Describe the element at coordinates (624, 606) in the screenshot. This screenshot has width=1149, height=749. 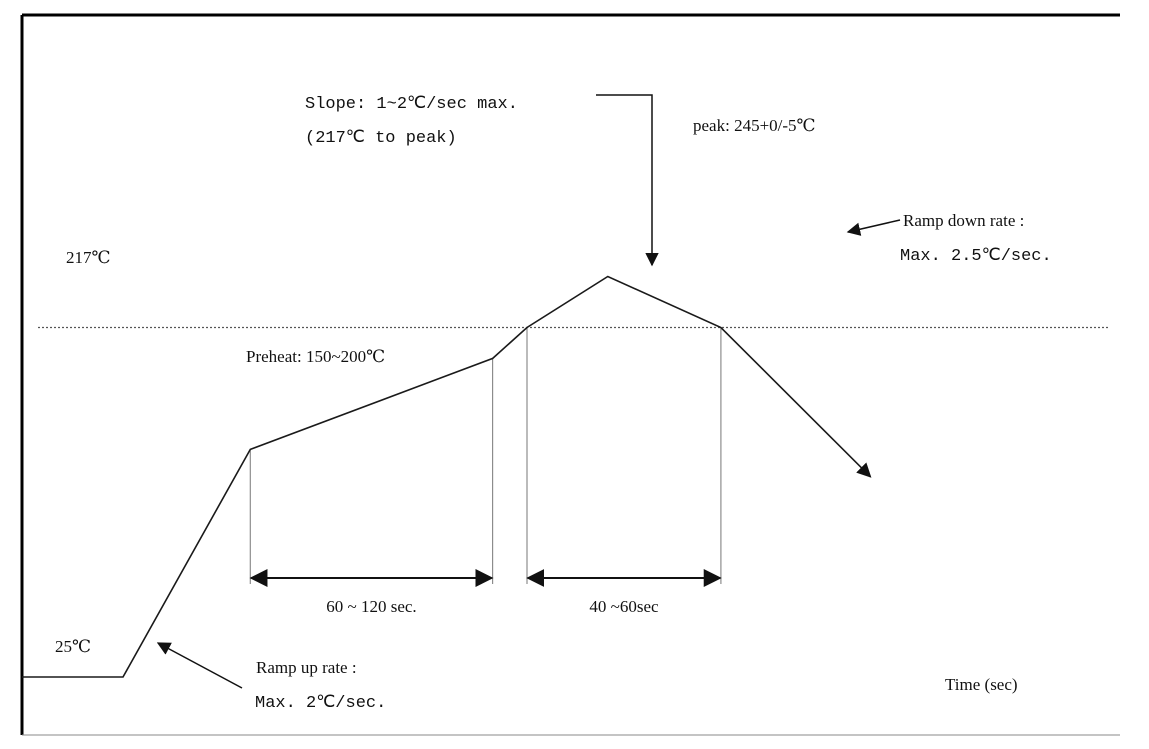
I see `interval-label-1: 40 ~60sec` at that location.